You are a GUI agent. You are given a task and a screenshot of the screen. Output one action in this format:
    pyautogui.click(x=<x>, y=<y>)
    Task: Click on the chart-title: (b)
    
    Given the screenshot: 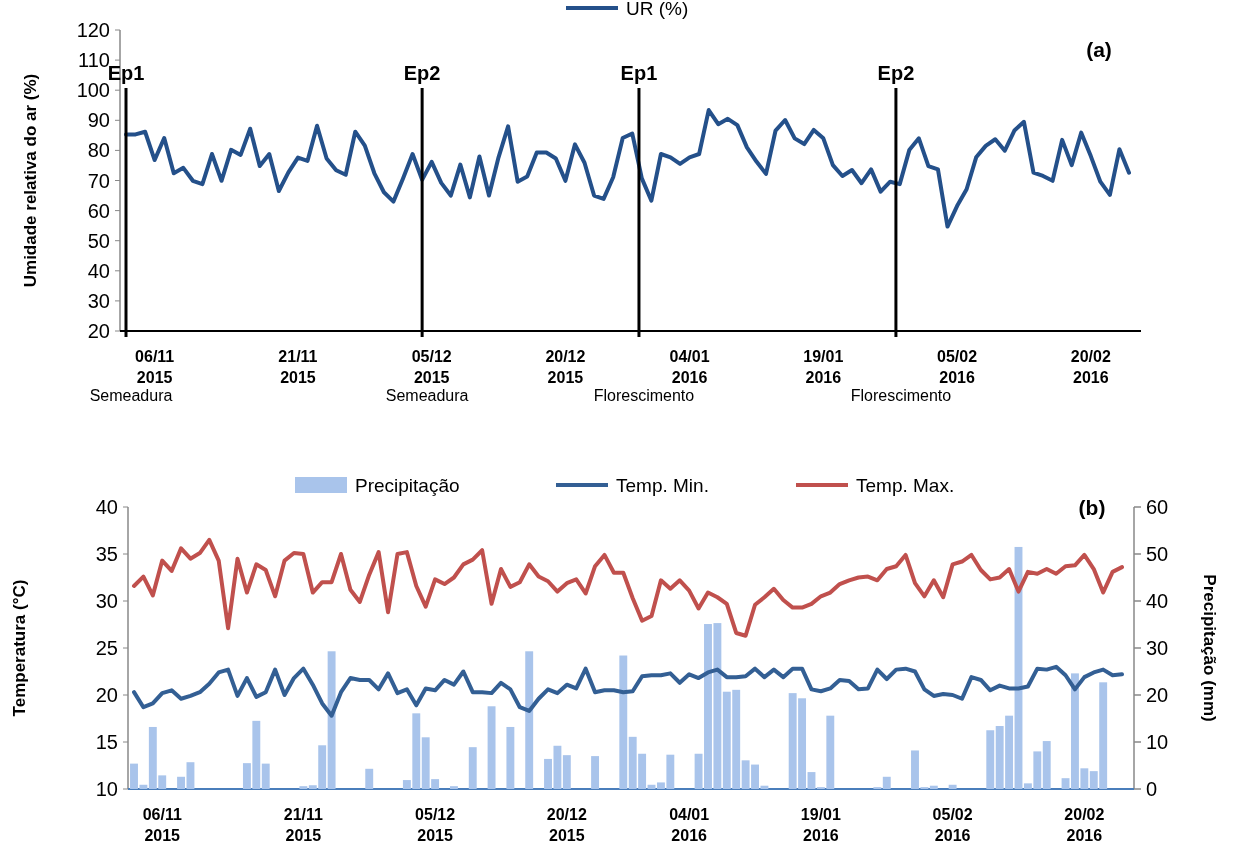 What is the action you would take?
    pyautogui.click(x=1092, y=507)
    